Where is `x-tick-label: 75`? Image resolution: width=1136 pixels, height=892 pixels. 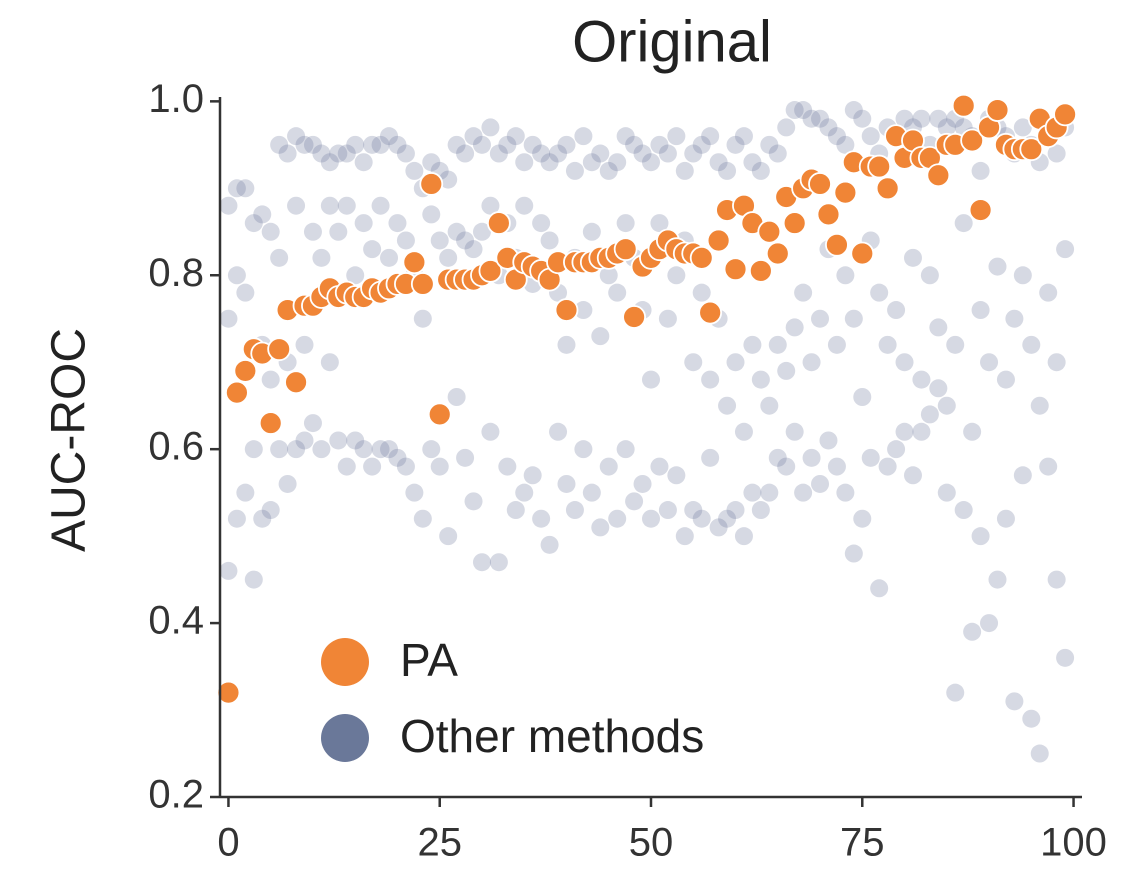 x-tick-label: 75 is located at coordinates (862, 843).